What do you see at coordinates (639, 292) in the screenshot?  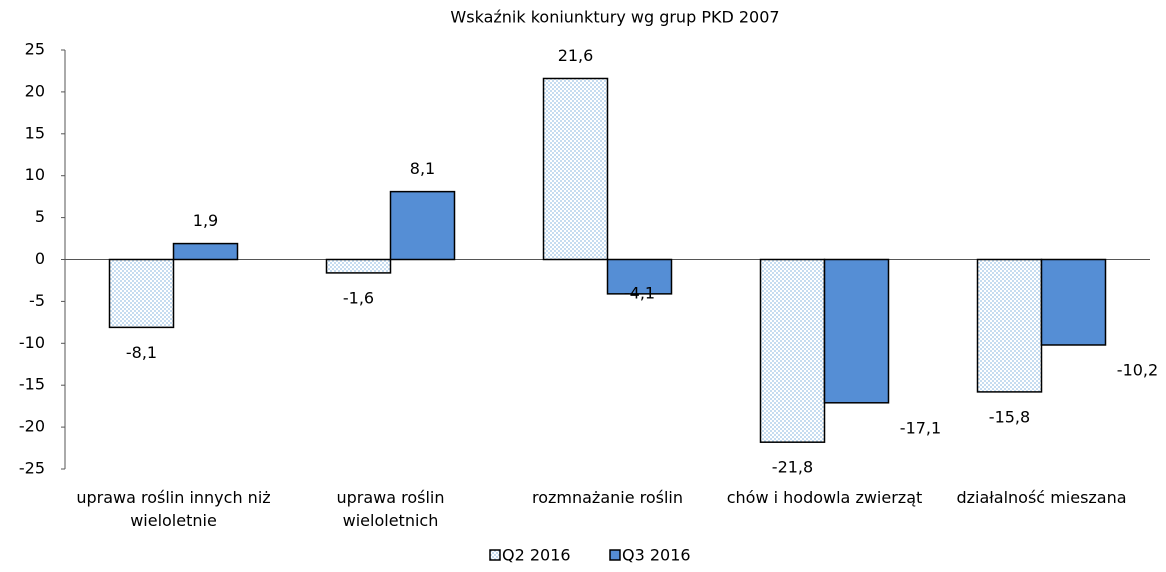 I see `value-label: -4,1` at bounding box center [639, 292].